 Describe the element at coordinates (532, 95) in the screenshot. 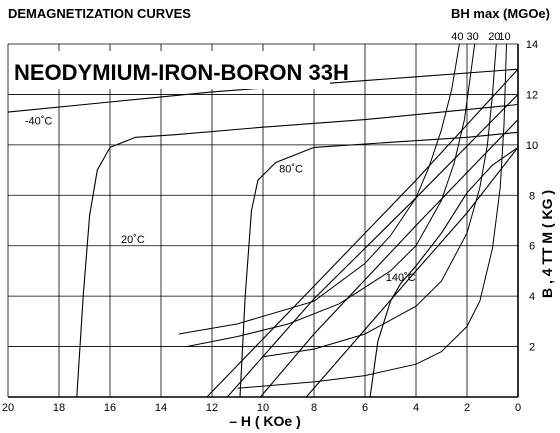

I see `y-tick-label: 12` at that location.